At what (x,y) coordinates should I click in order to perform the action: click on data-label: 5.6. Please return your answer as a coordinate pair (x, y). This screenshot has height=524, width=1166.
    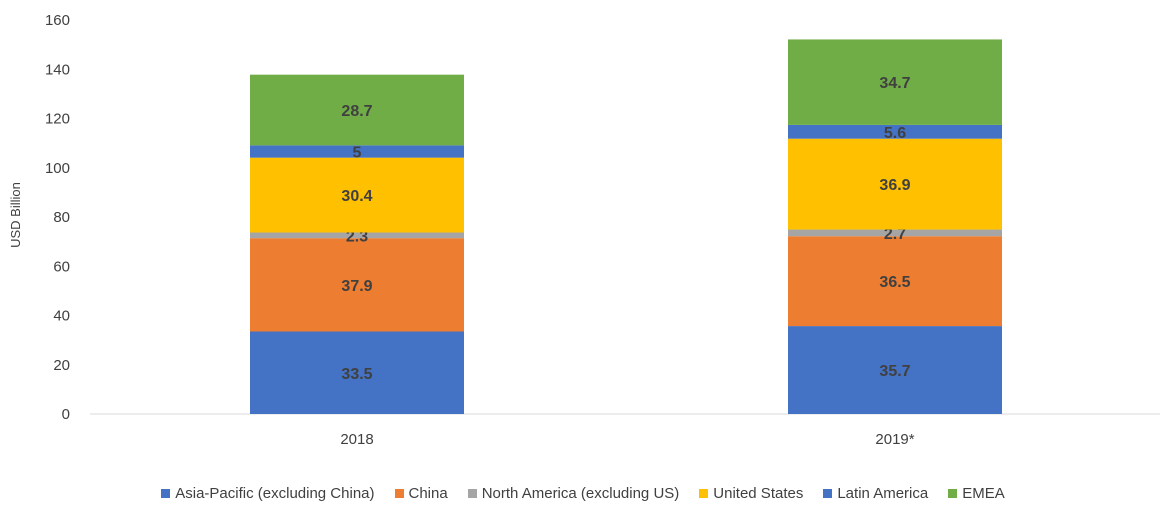
    Looking at the image, I should click on (895, 133).